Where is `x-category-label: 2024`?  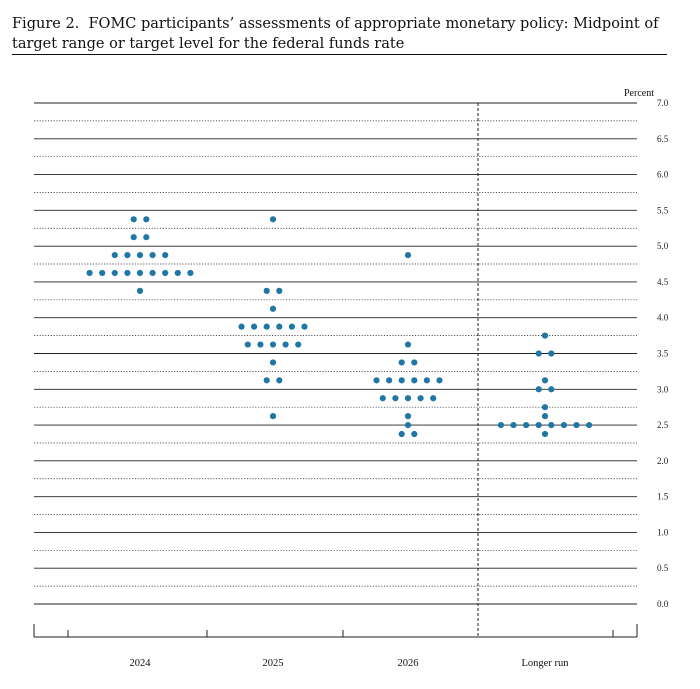
x-category-label: 2024 is located at coordinates (141, 663).